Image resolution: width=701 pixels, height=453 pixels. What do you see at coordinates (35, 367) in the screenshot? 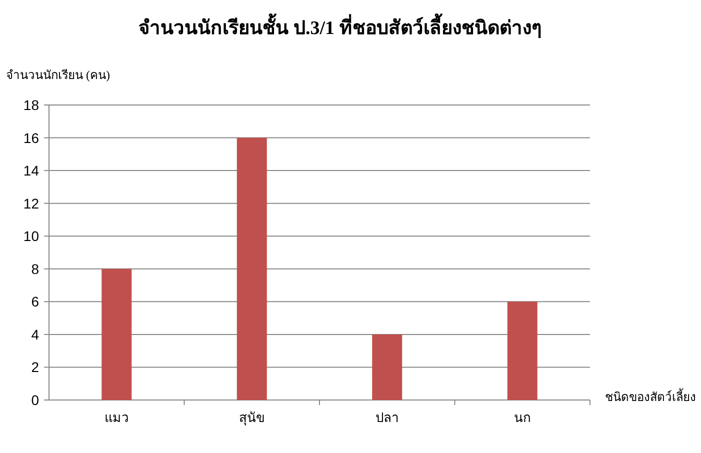
I see `y-tick-label: 2` at bounding box center [35, 367].